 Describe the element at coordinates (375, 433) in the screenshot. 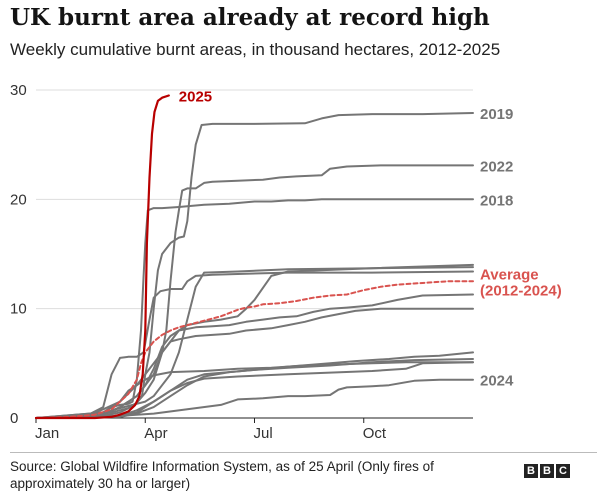

I see `x-tick-label: Oct` at that location.